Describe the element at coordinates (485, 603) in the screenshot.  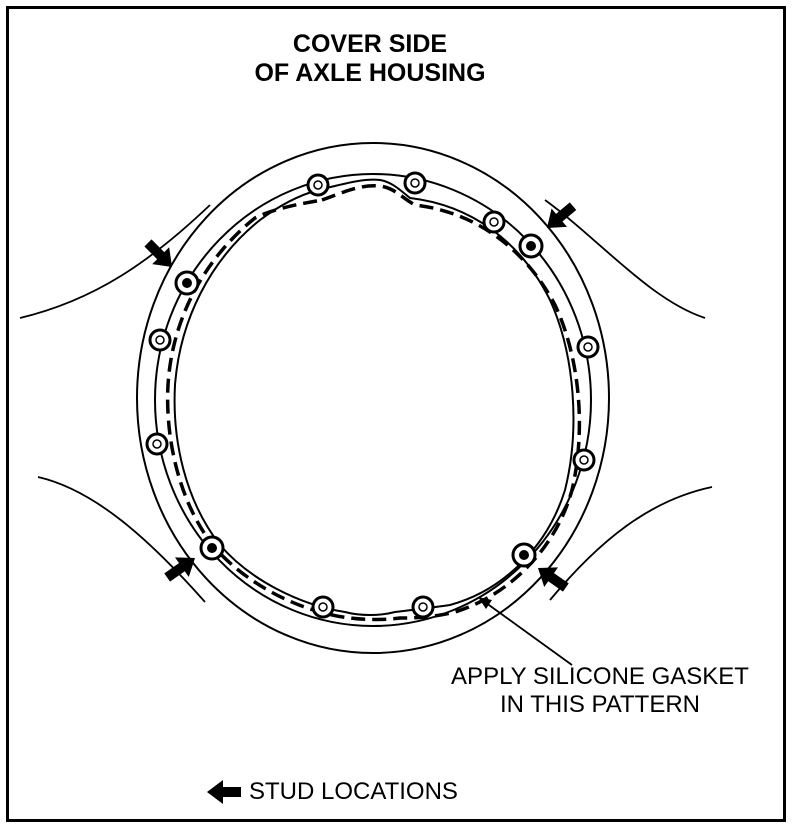
I see `callout-leader-arrowhead` at that location.